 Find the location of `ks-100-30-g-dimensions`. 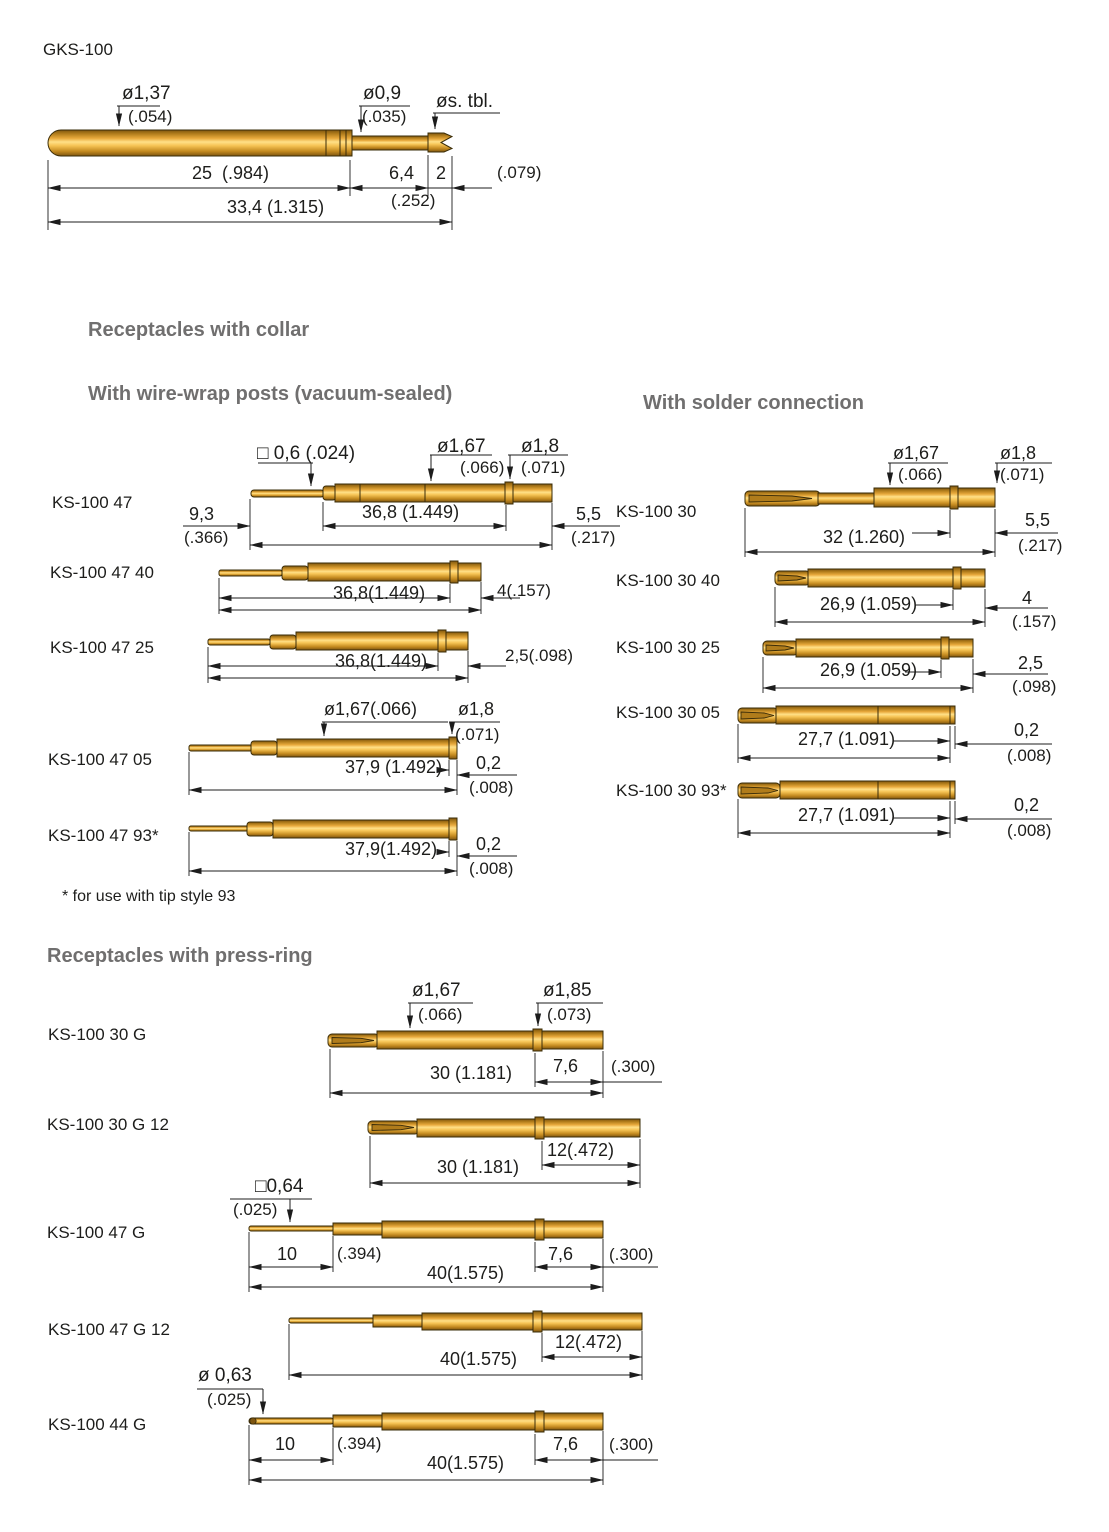

ks-100-30-g-dimensions is located at coordinates (495, 1050).